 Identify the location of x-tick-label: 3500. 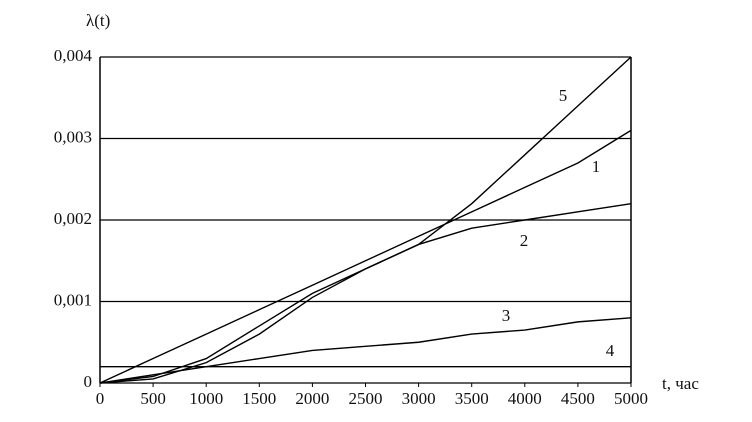
(472, 398).